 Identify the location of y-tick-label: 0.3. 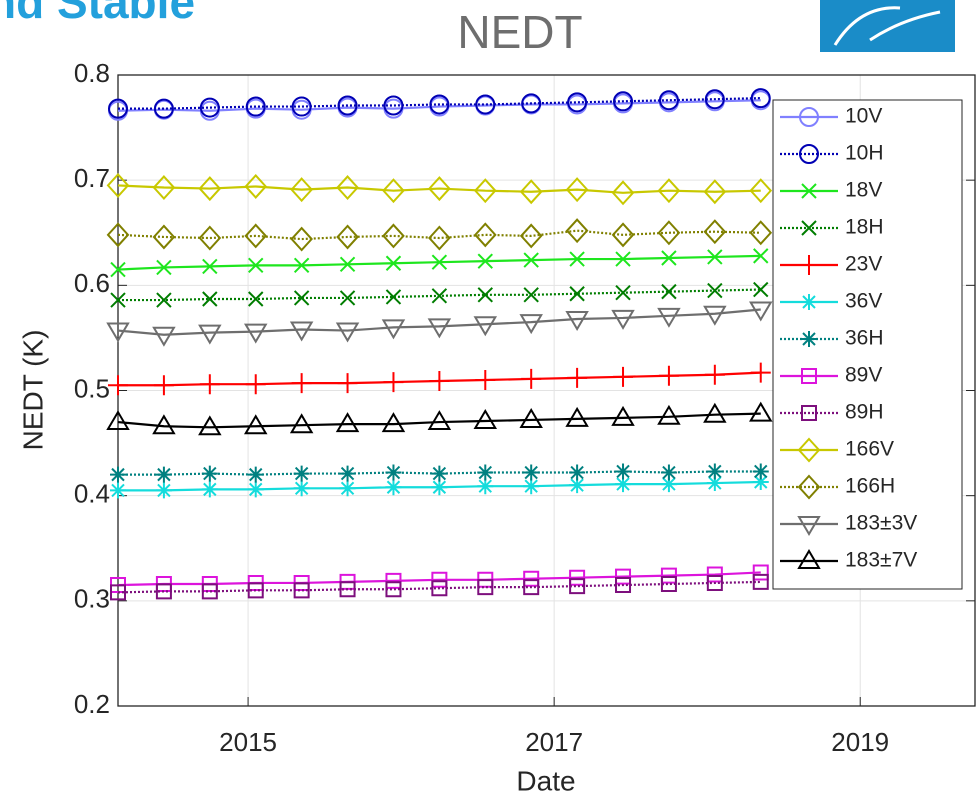
(92, 599).